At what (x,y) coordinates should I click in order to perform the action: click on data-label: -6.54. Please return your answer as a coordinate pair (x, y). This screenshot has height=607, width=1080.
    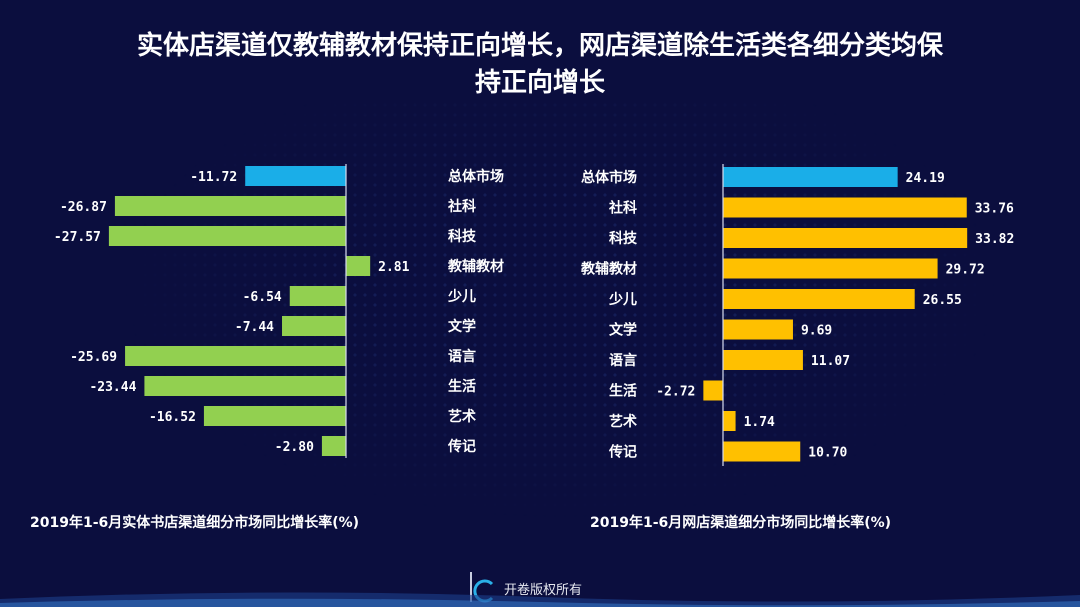
    Looking at the image, I should click on (262, 297).